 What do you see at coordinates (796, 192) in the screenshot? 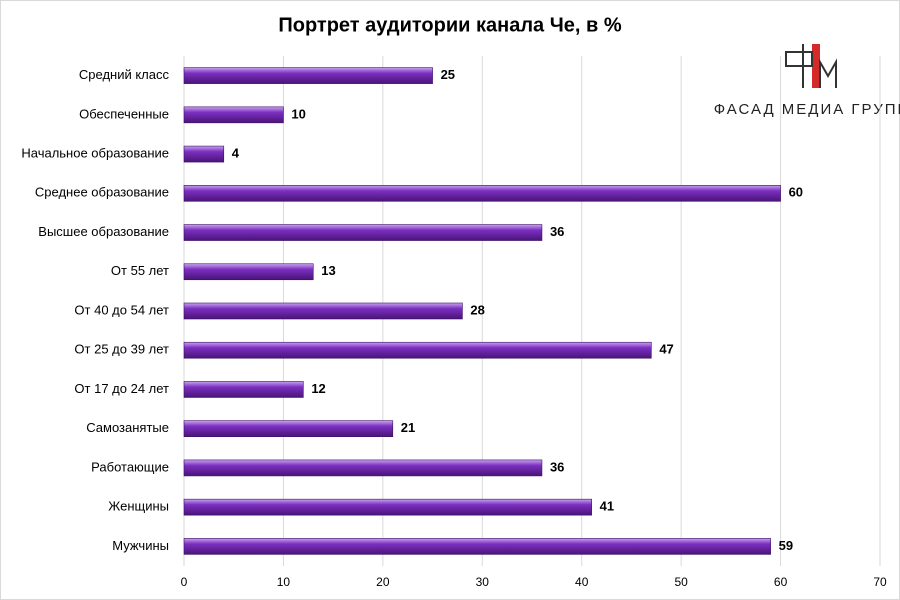
I see `value-label: 60` at bounding box center [796, 192].